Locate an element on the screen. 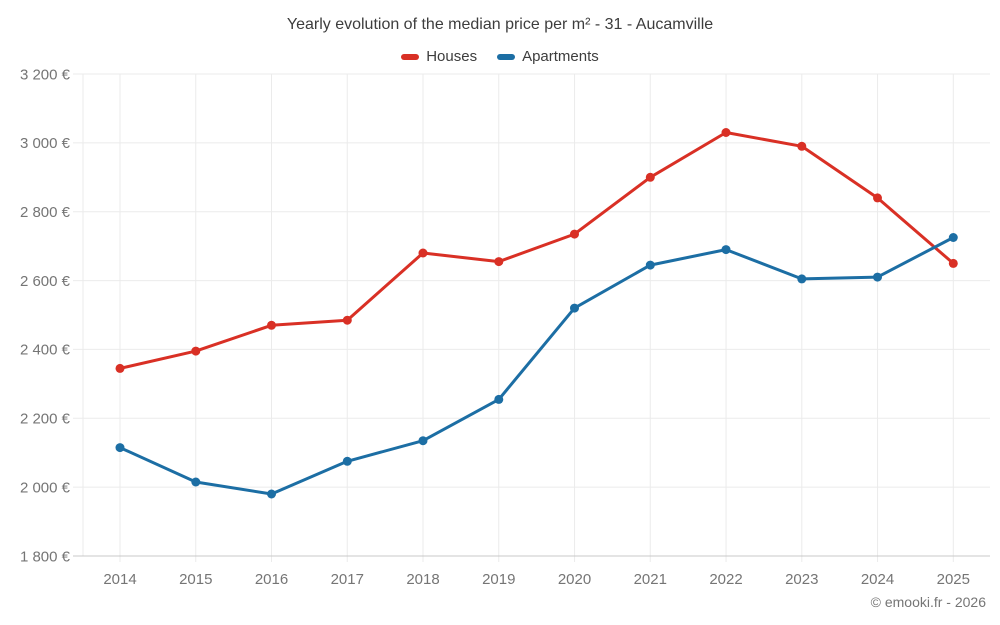 The width and height of the screenshot is (1000, 625). legend-item-houses: Houses is located at coordinates (439, 56).